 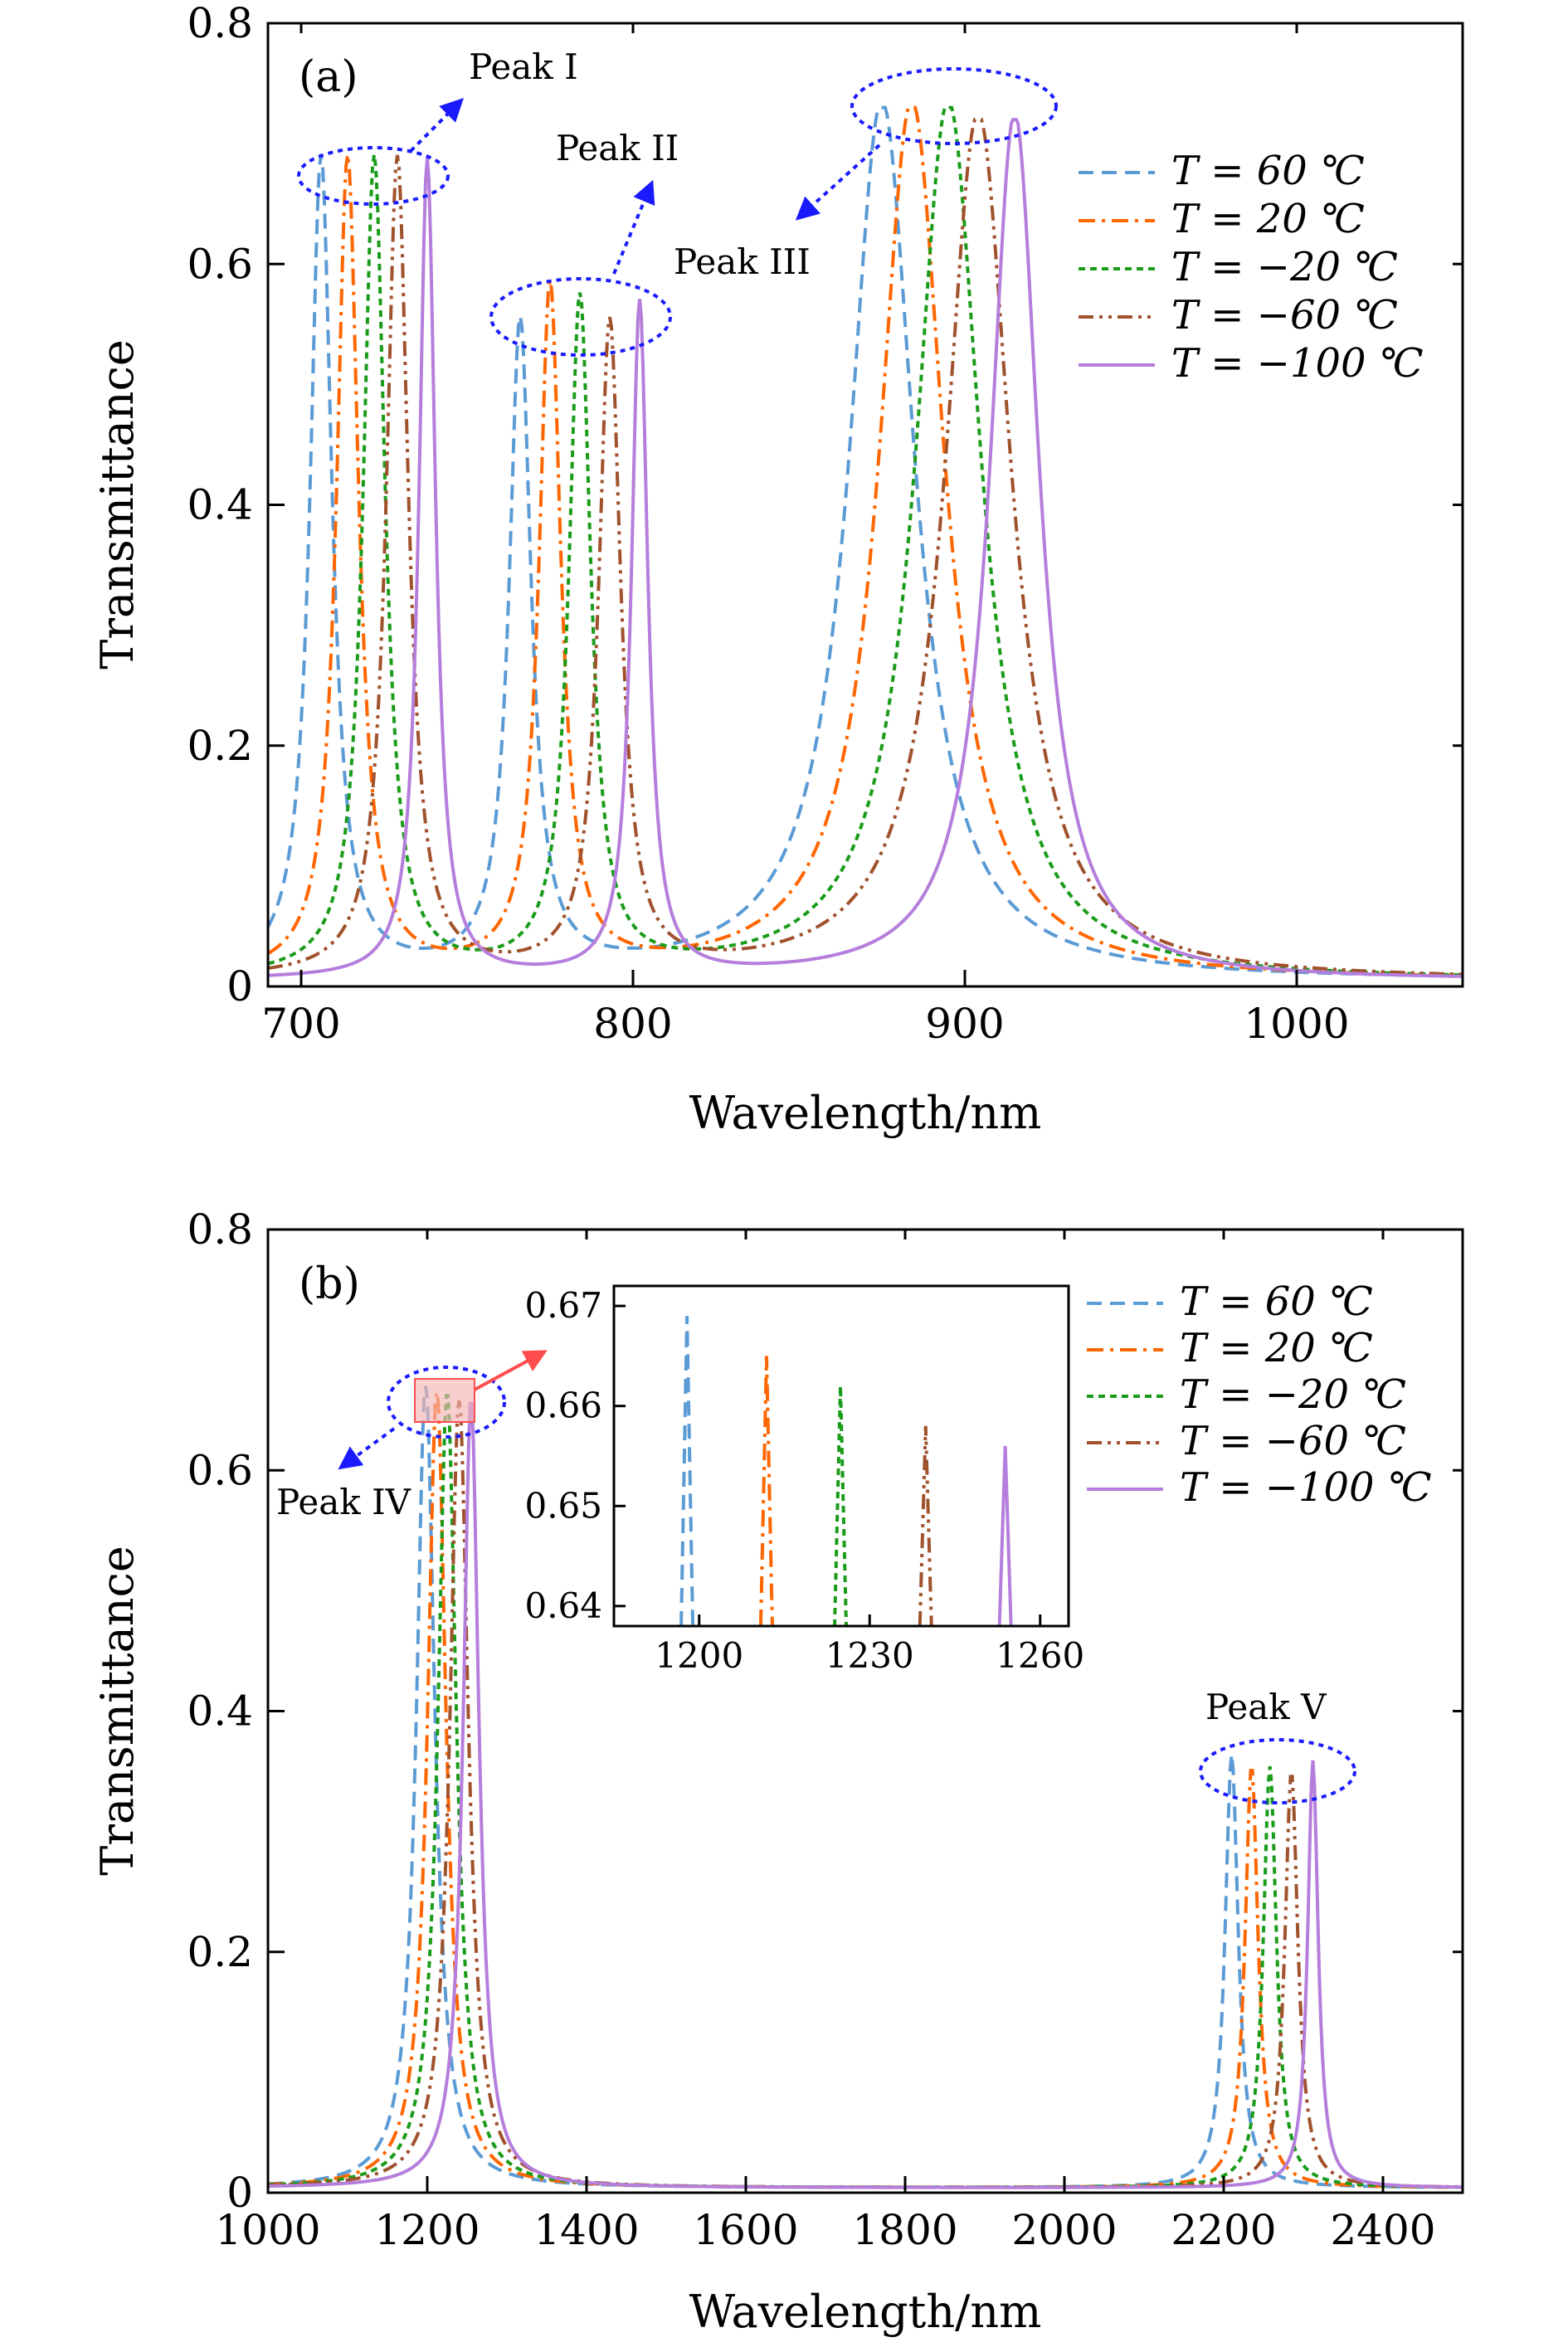 I want to click on inset-ticks: 1200 1230 1260 0.64 0.65 0.66 0.67, so click(x=804, y=1480).